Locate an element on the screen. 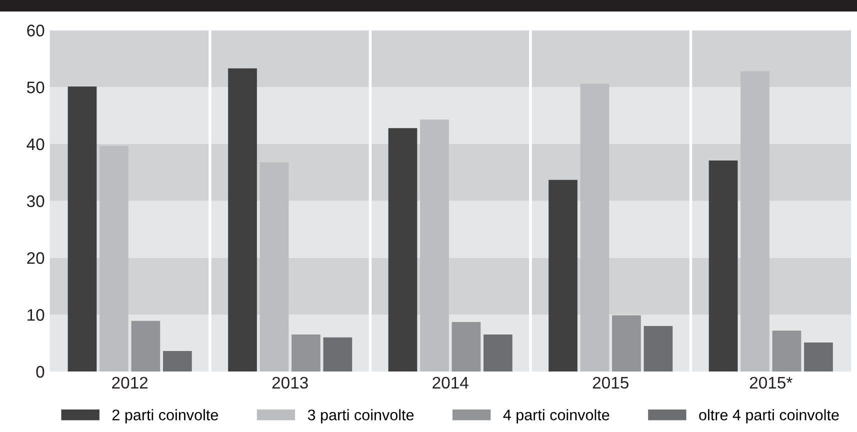 The height and width of the screenshot is (432, 857). legend-label: oltre 4 parti coinvolte is located at coordinates (769, 416).